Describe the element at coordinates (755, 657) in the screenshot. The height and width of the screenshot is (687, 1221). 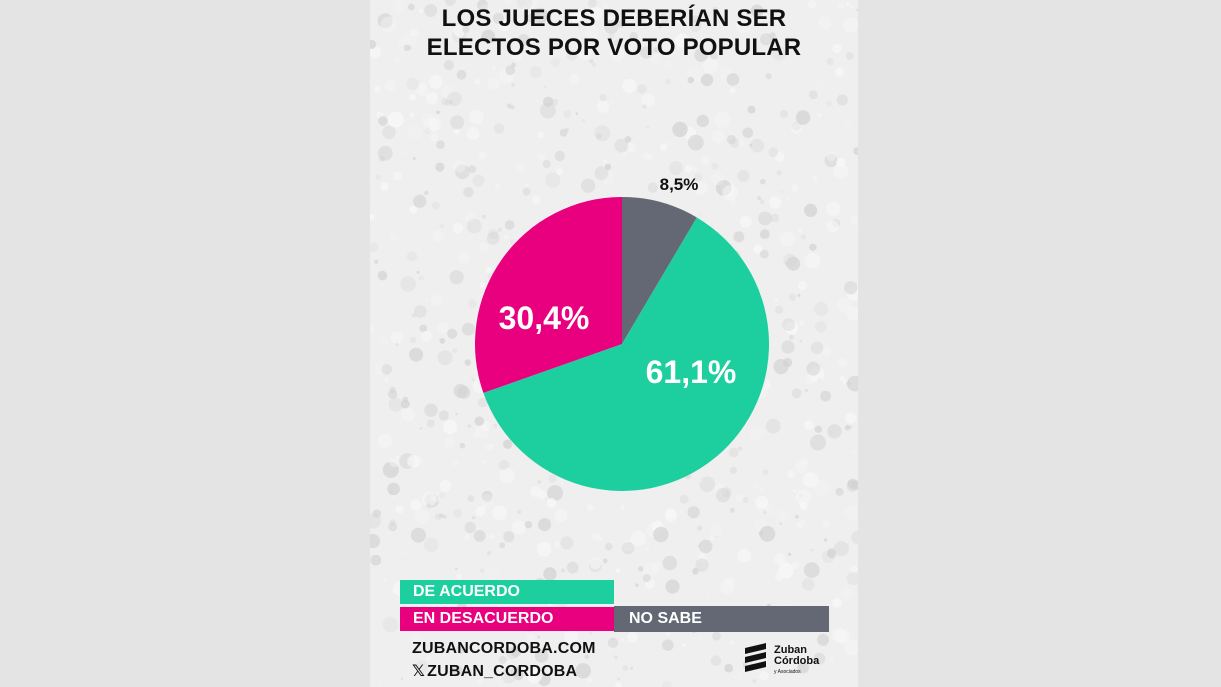
I see `zuban-logo-icon` at that location.